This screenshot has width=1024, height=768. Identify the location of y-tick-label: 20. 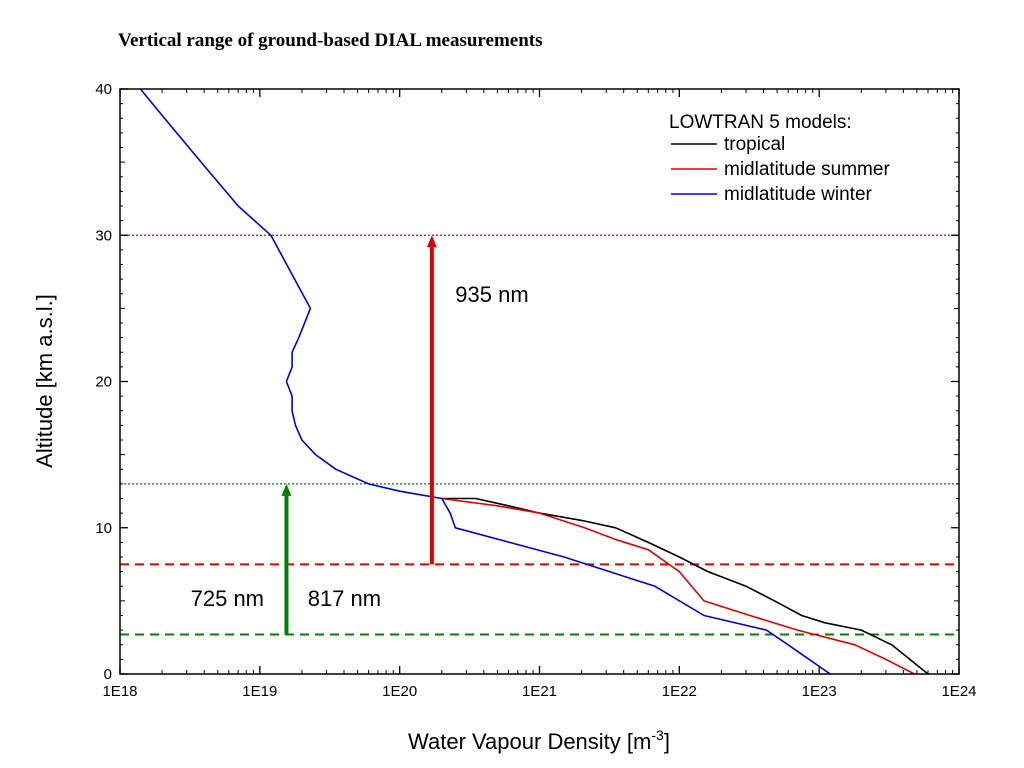
(103, 382).